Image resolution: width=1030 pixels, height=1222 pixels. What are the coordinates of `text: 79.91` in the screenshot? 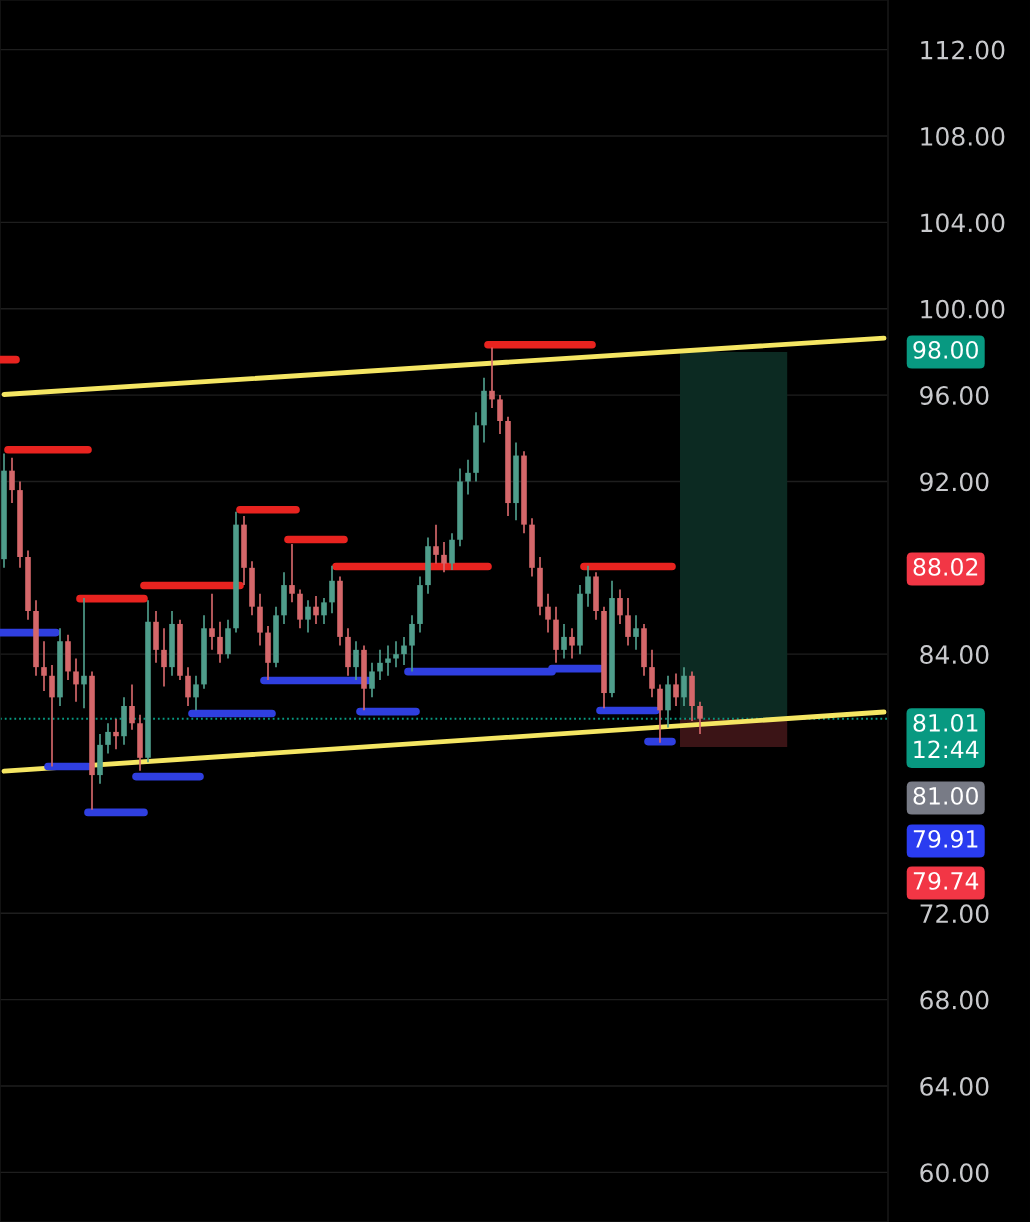 It's located at (945, 838).